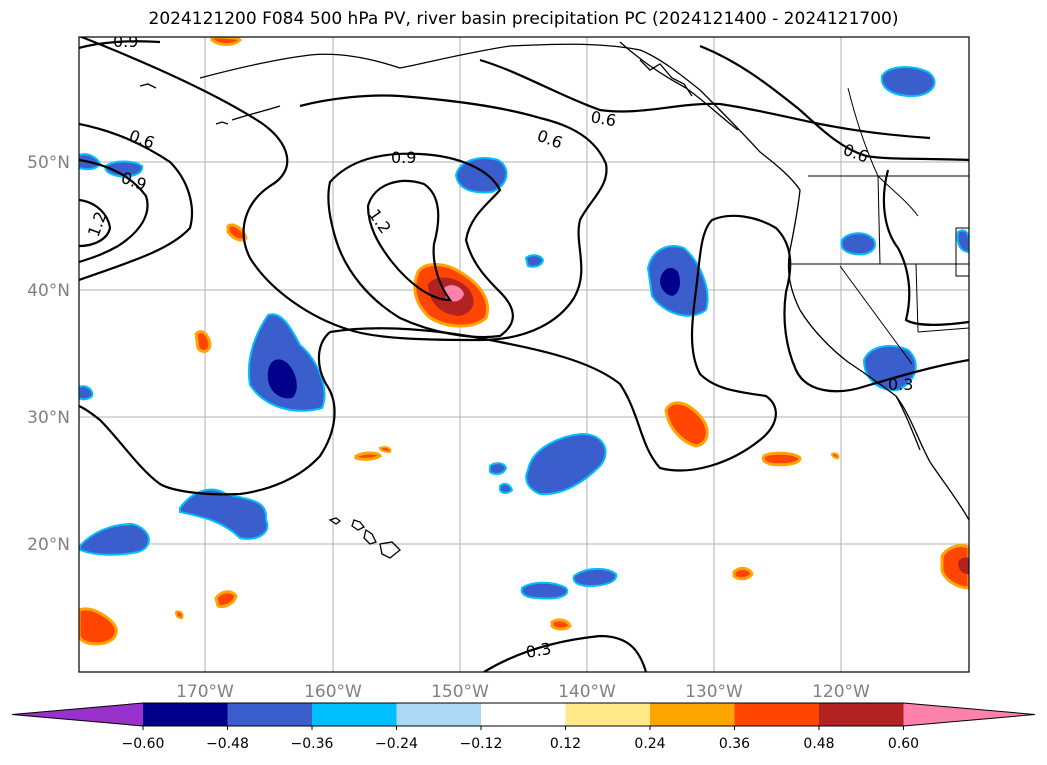 This screenshot has height=765, width=1047. What do you see at coordinates (48, 354) in the screenshot?
I see `lat-tick-labels: 50°N 40°N 30°N 20°N` at bounding box center [48, 354].